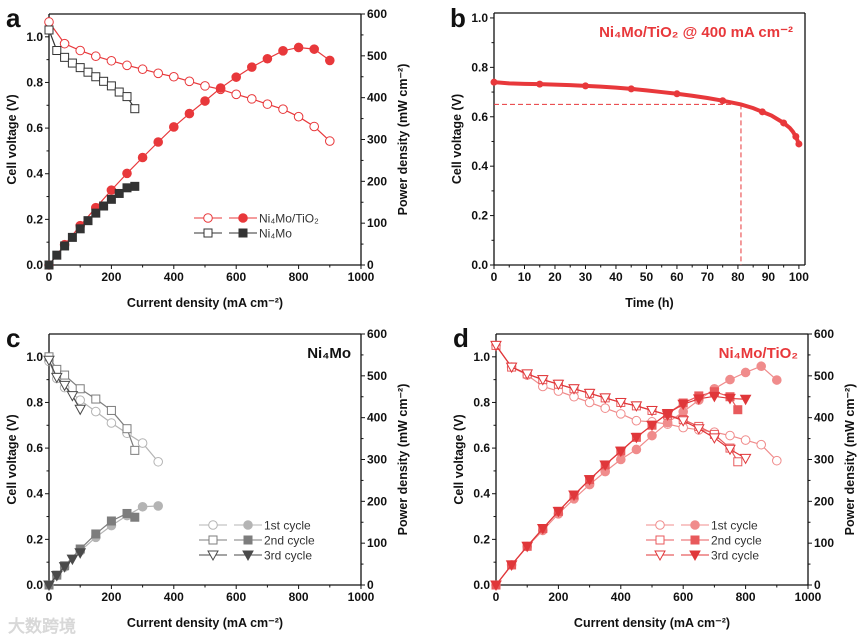 The image size is (865, 639). Describe the element at coordinates (702, 556) in the screenshot. I see `legend-item: 3rd cycle` at that location.